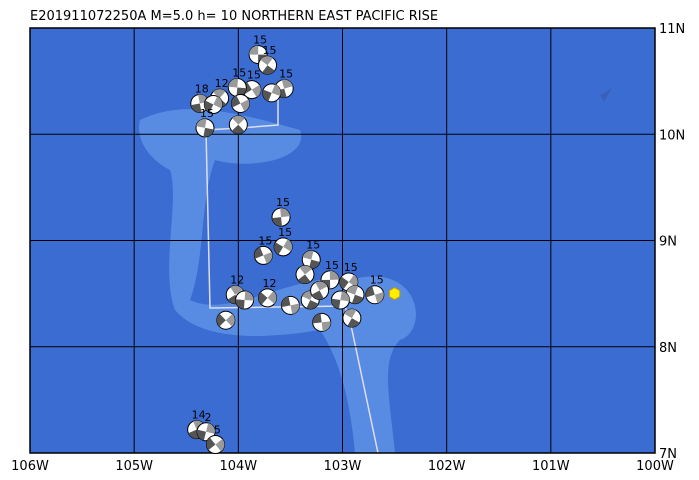  I want to click on lon-label: 102W, so click(447, 466).